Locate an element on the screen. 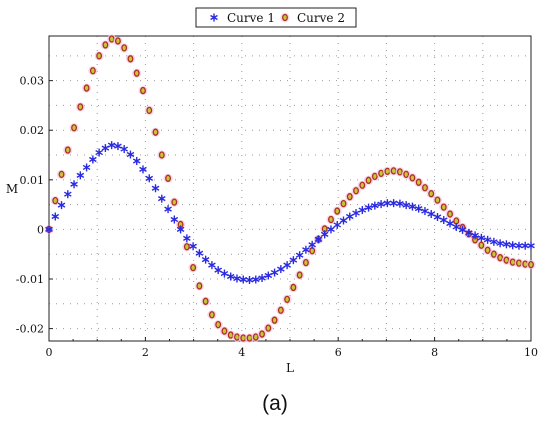 The height and width of the screenshot is (427, 550). legend-label-curve-2: Curve 2 is located at coordinates (321, 18).